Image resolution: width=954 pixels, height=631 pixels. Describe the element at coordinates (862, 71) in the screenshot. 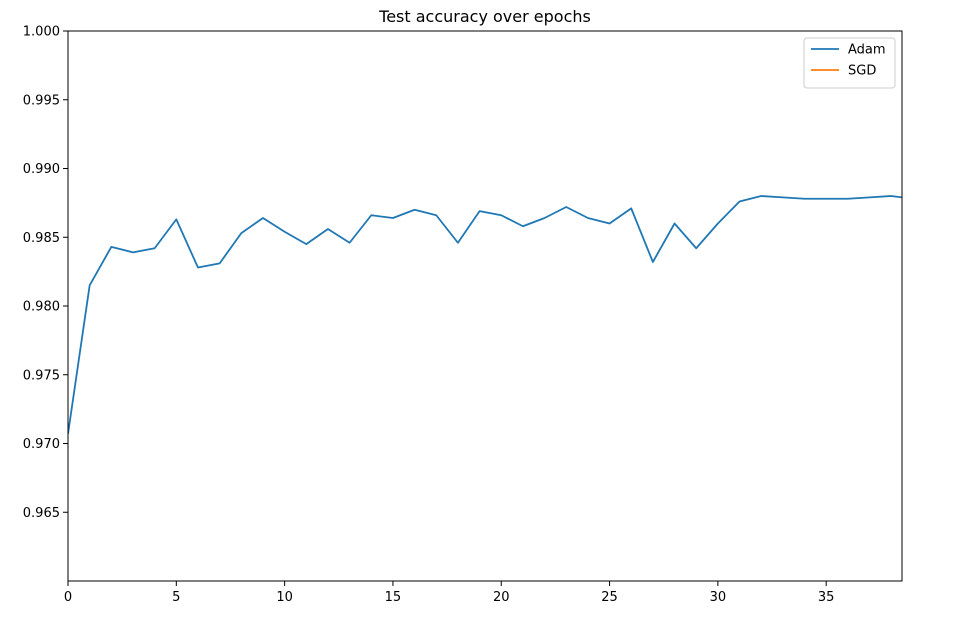

I see `legend-label-sgd: SGD` at that location.